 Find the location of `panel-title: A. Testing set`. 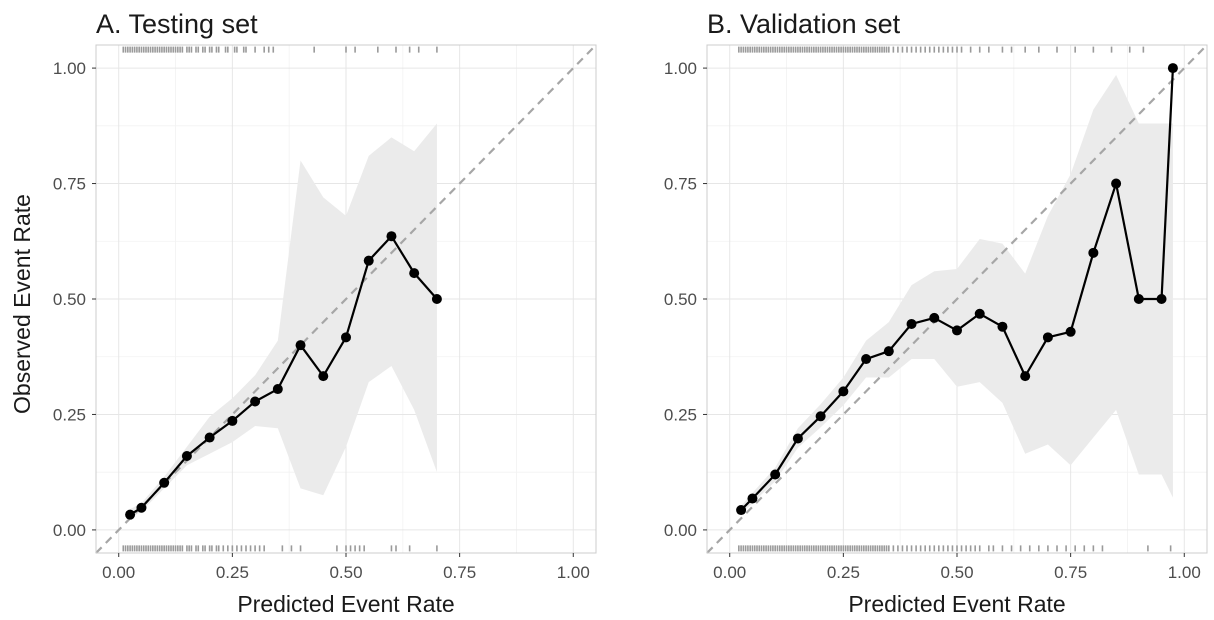

panel-title: A. Testing set is located at coordinates (177, 24).